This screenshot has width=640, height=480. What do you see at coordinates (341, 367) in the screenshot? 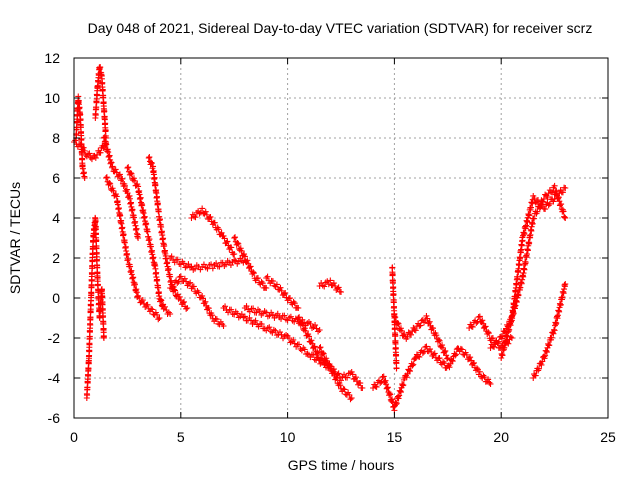
I see `series-track-r` at bounding box center [341, 367].